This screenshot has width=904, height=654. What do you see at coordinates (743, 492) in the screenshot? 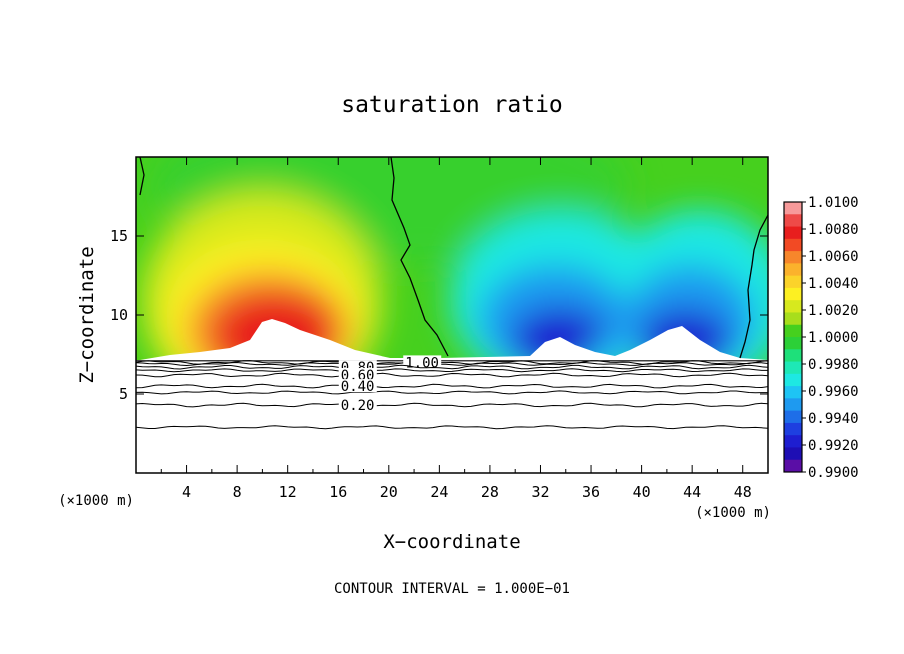
I see `x-tick-label: 48` at bounding box center [743, 492].